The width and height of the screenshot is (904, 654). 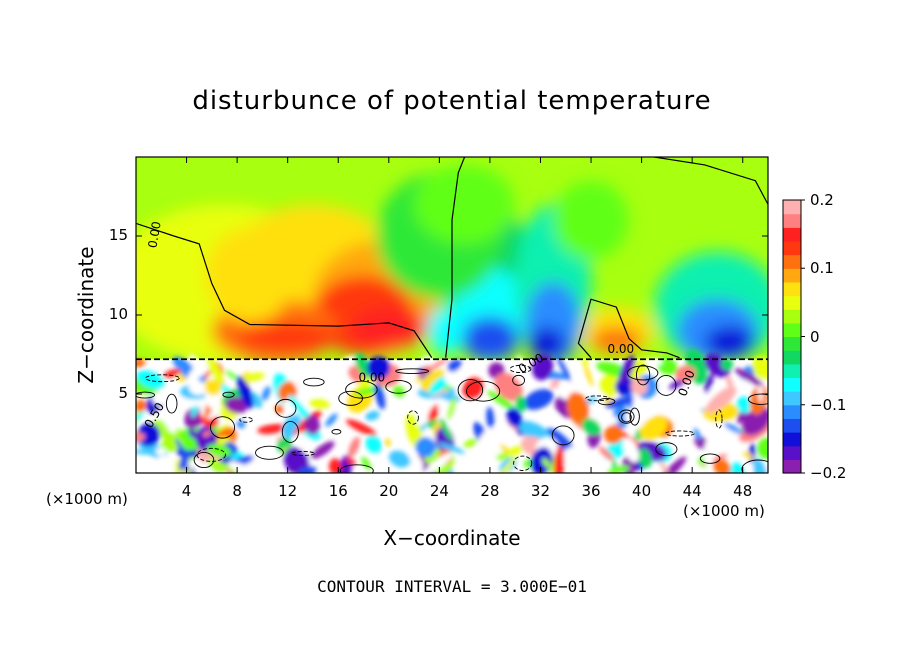 What do you see at coordinates (338, 491) in the screenshot?
I see `x-tick-label: 16` at bounding box center [338, 491].